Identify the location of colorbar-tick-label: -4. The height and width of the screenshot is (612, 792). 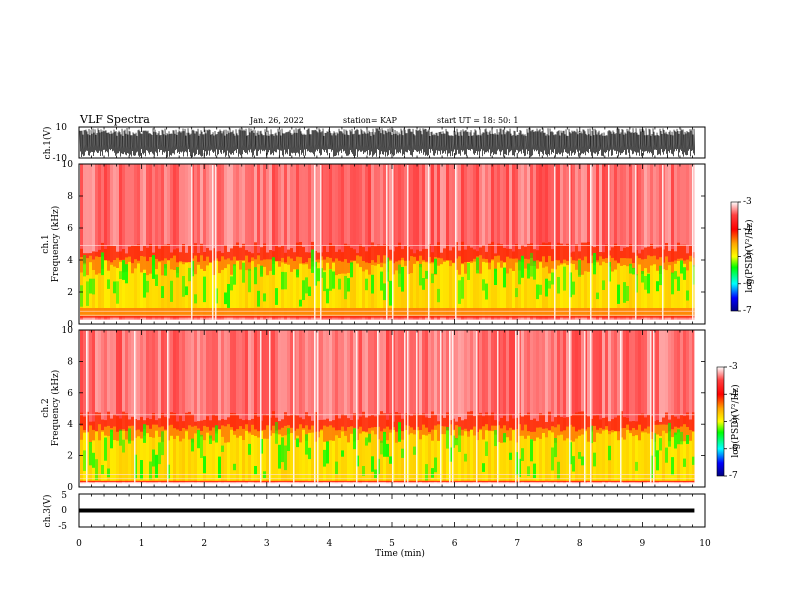
(733, 394).